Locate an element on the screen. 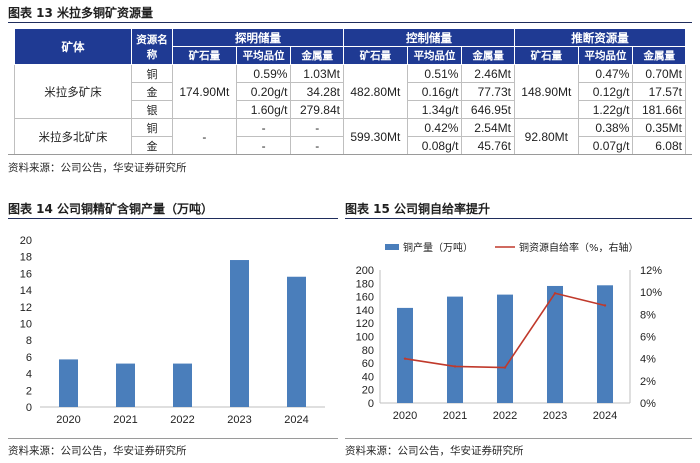 This screenshot has height=463, width=700. y-left-tick-label: 60 is located at coordinates (368, 364).